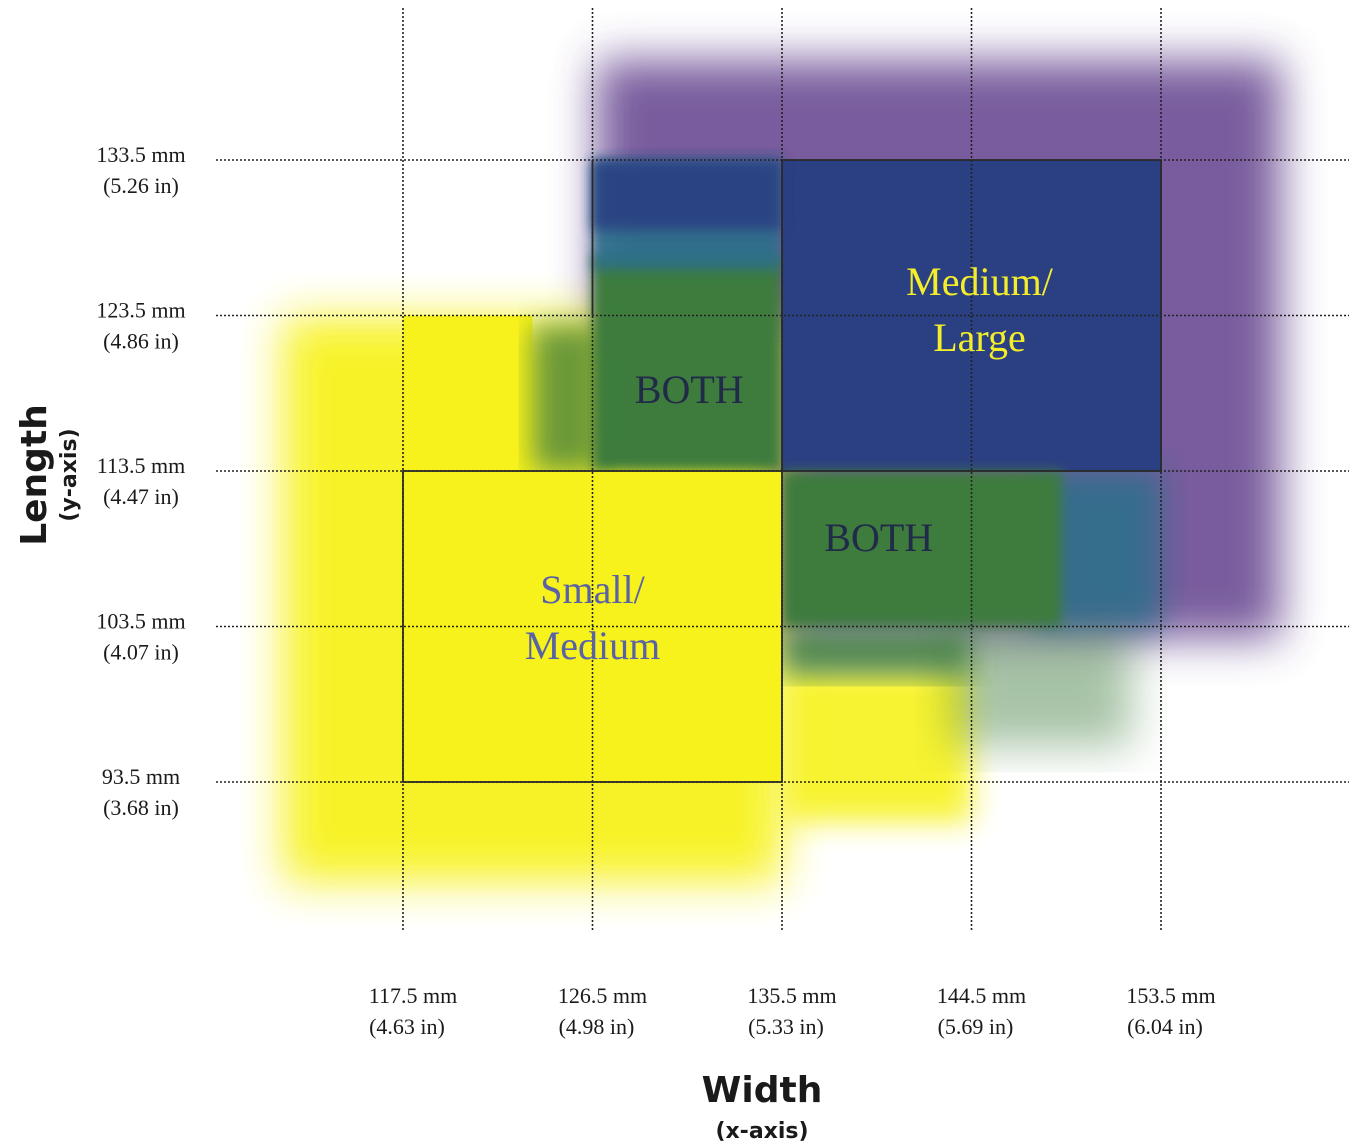  I want to click on y-tick-label-in: (5.26 in), so click(141, 185).